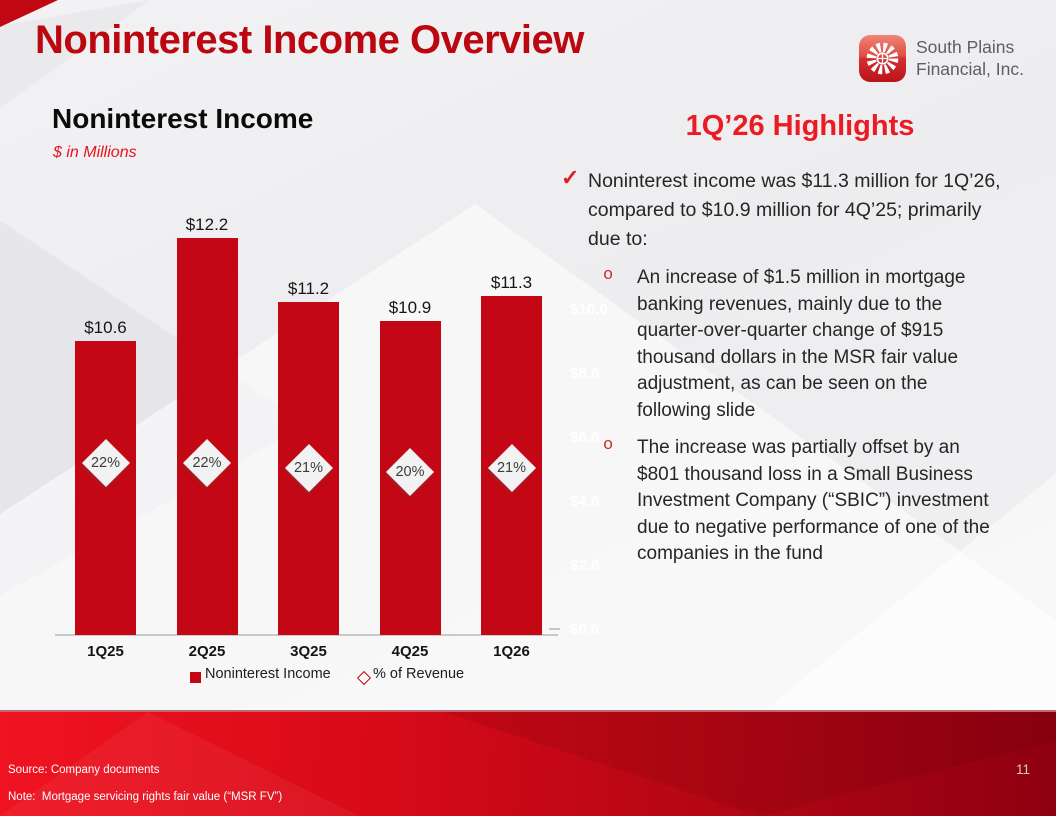  Describe the element at coordinates (585, 565) in the screenshot. I see `faint-axis-label: $2.0` at that location.